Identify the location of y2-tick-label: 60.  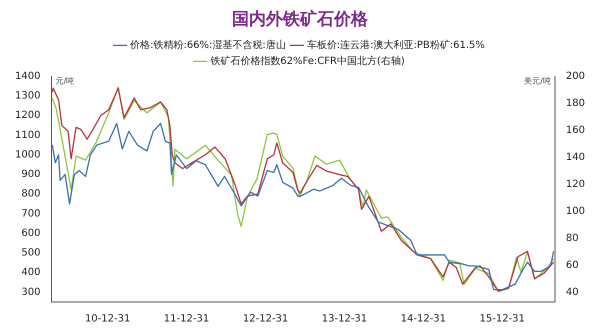
(572, 266).